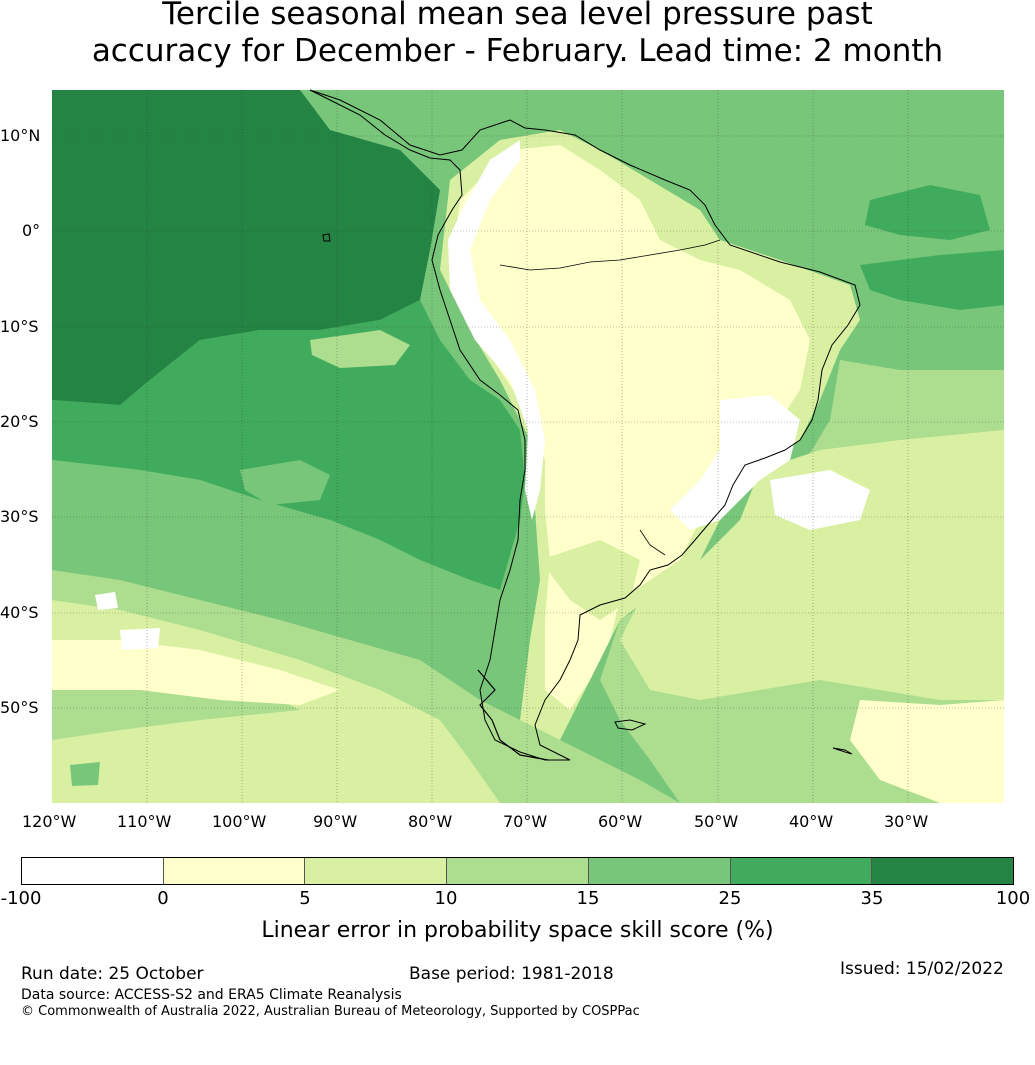  Describe the element at coordinates (335, 821) in the screenshot. I see `lon-label-90w: 90°W` at that location.